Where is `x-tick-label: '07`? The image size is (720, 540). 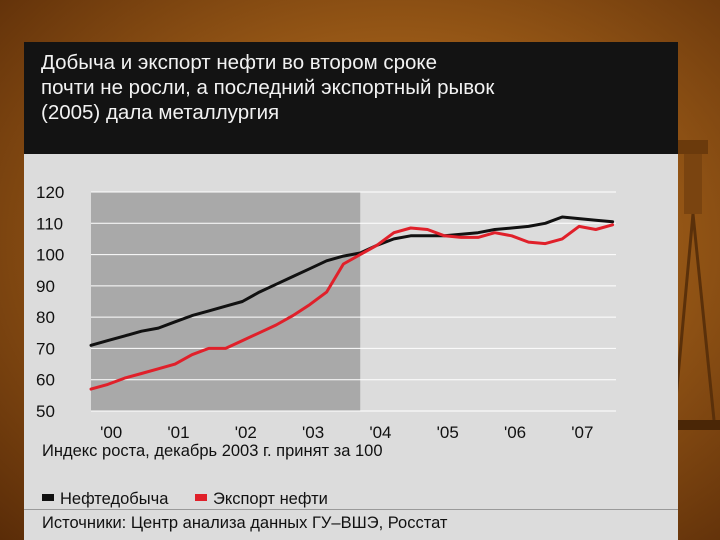 x-tick-label: '07 is located at coordinates (582, 432).